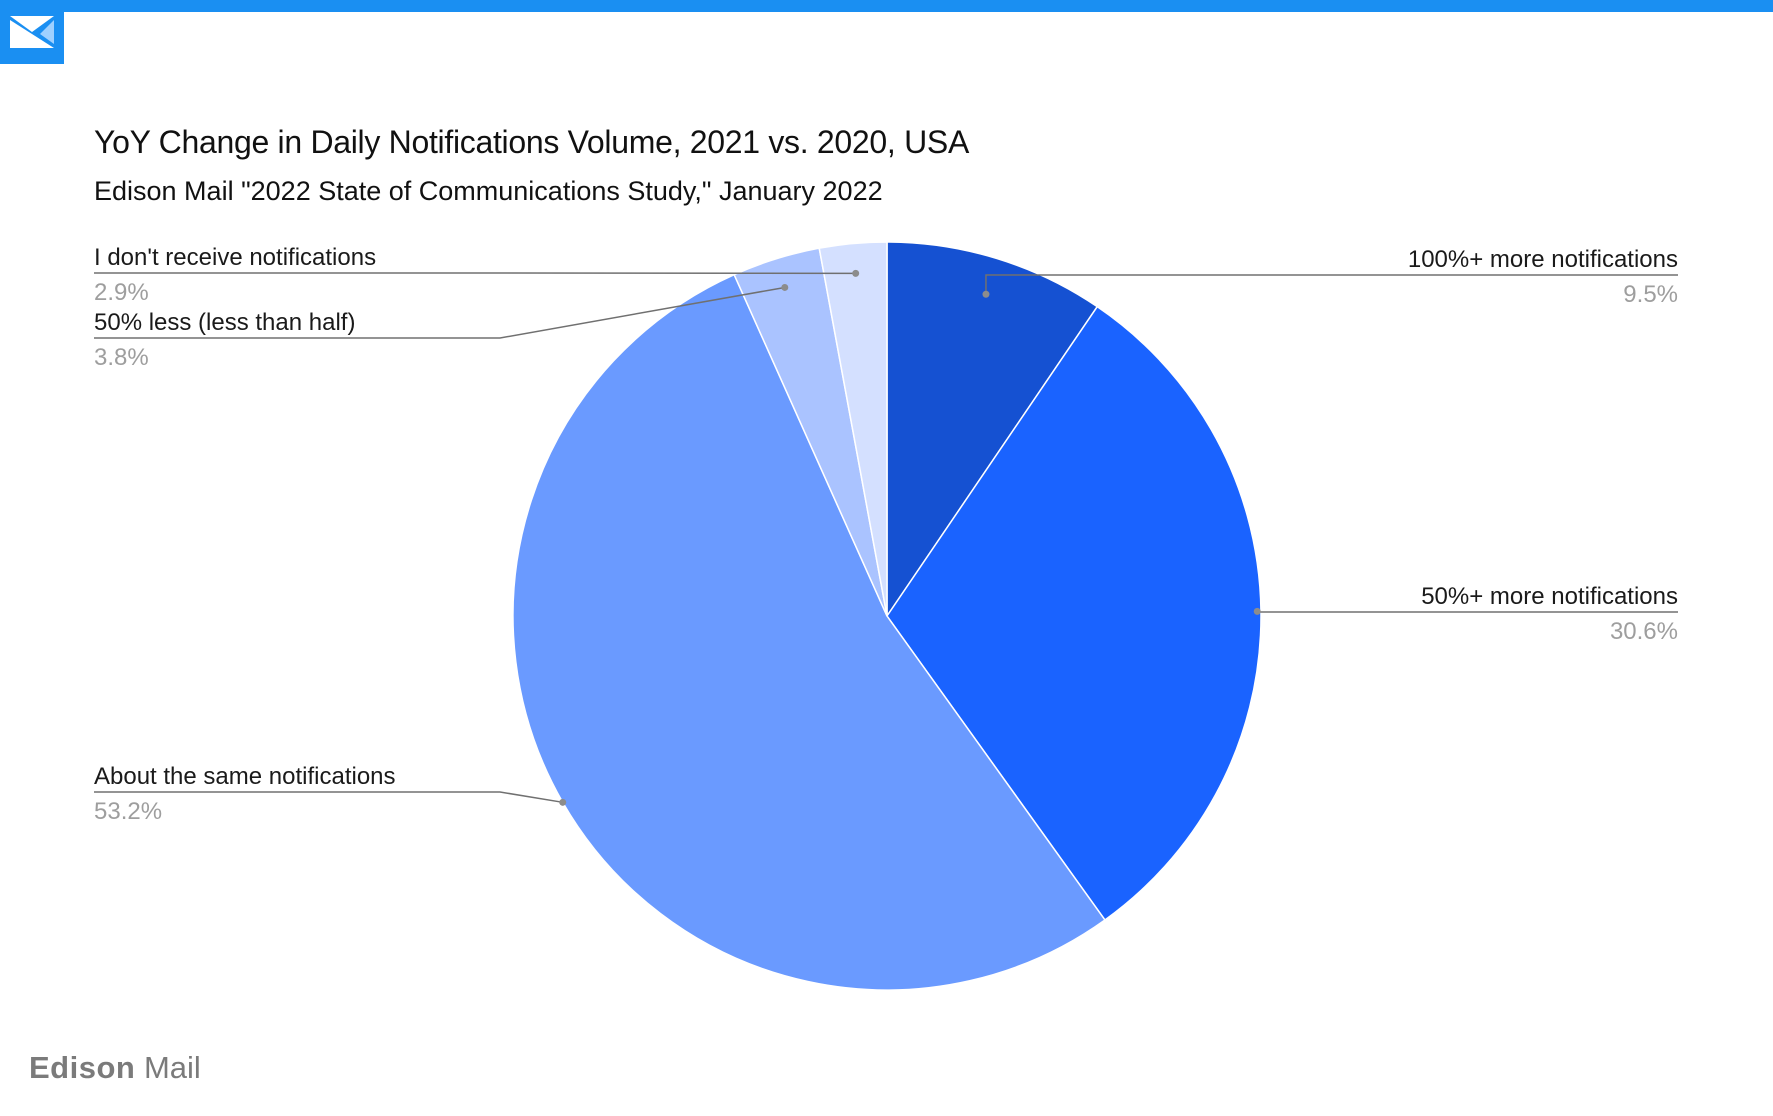 This screenshot has height=1116, width=1773. I want to click on leader-dot-50-less-less-than-half, so click(785, 287).